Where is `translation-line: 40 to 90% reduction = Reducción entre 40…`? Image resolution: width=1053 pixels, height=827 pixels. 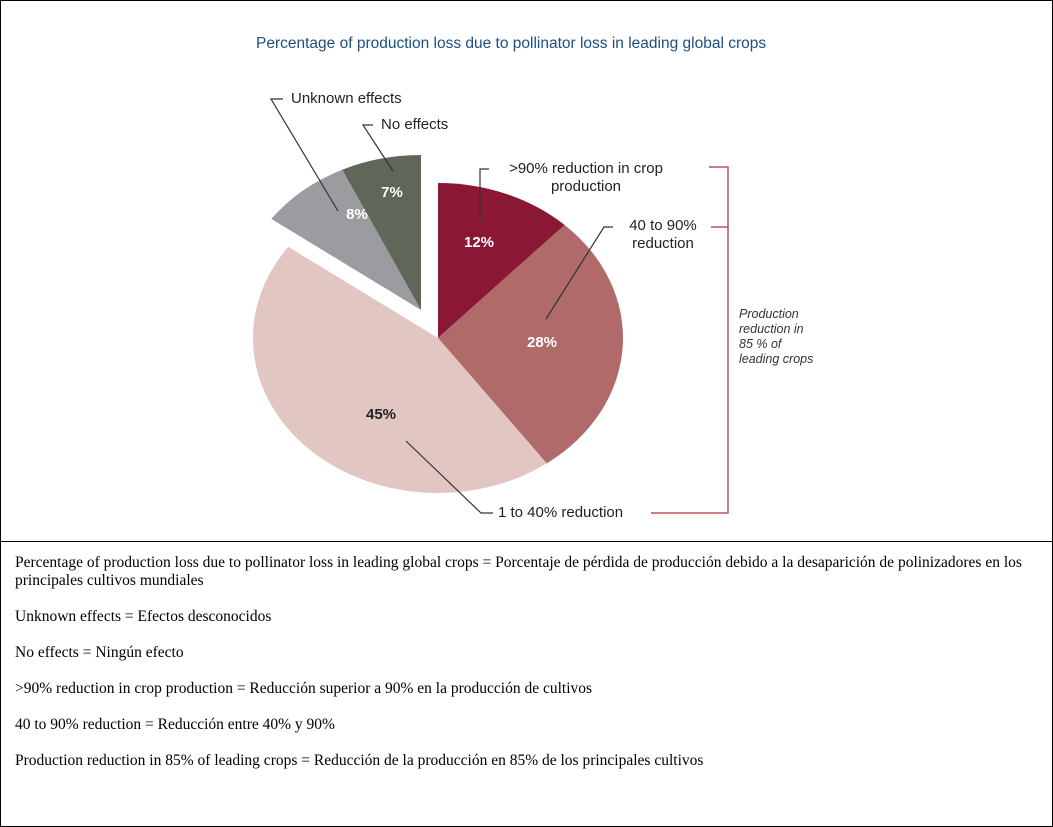 translation-line: 40 to 90% reduction = Reducción entre 40… is located at coordinates (175, 724).